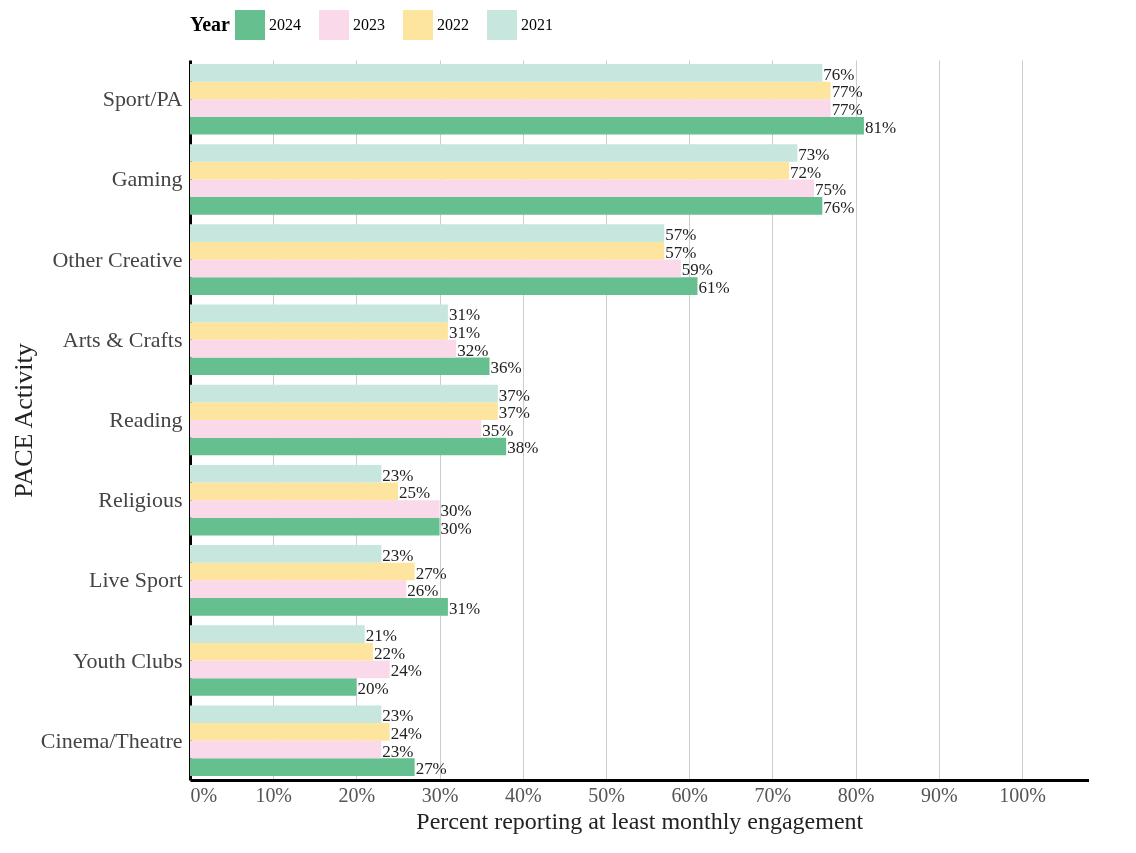 The width and height of the screenshot is (1136, 853). Describe the element at coordinates (136, 580) in the screenshot. I see `y-tick-label: Live Sport` at that location.